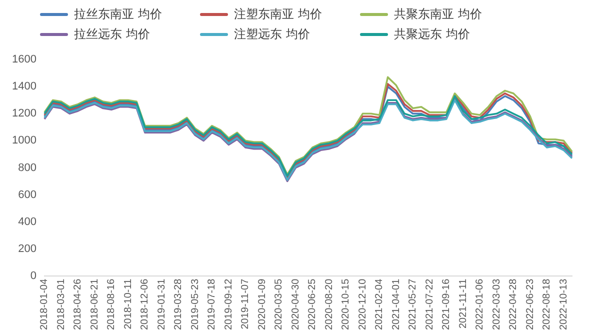 The width and height of the screenshot is (590, 334). I want to click on x-tick-label: 2020-01-09, so click(262, 304).